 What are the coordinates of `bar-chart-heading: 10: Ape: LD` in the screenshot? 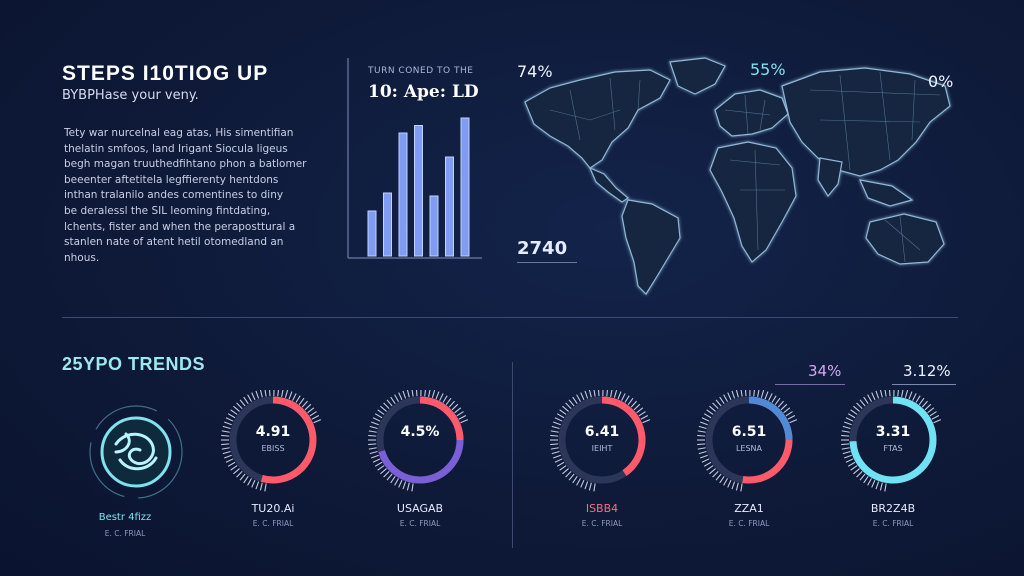 It's located at (423, 92).